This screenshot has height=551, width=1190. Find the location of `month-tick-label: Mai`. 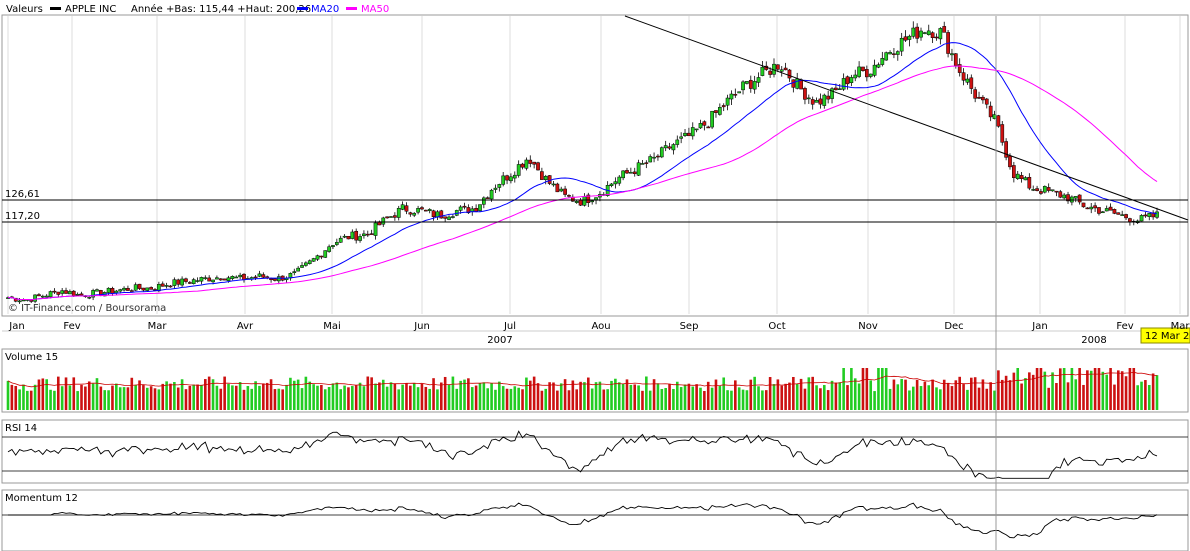

month-tick-label: Mai is located at coordinates (332, 326).